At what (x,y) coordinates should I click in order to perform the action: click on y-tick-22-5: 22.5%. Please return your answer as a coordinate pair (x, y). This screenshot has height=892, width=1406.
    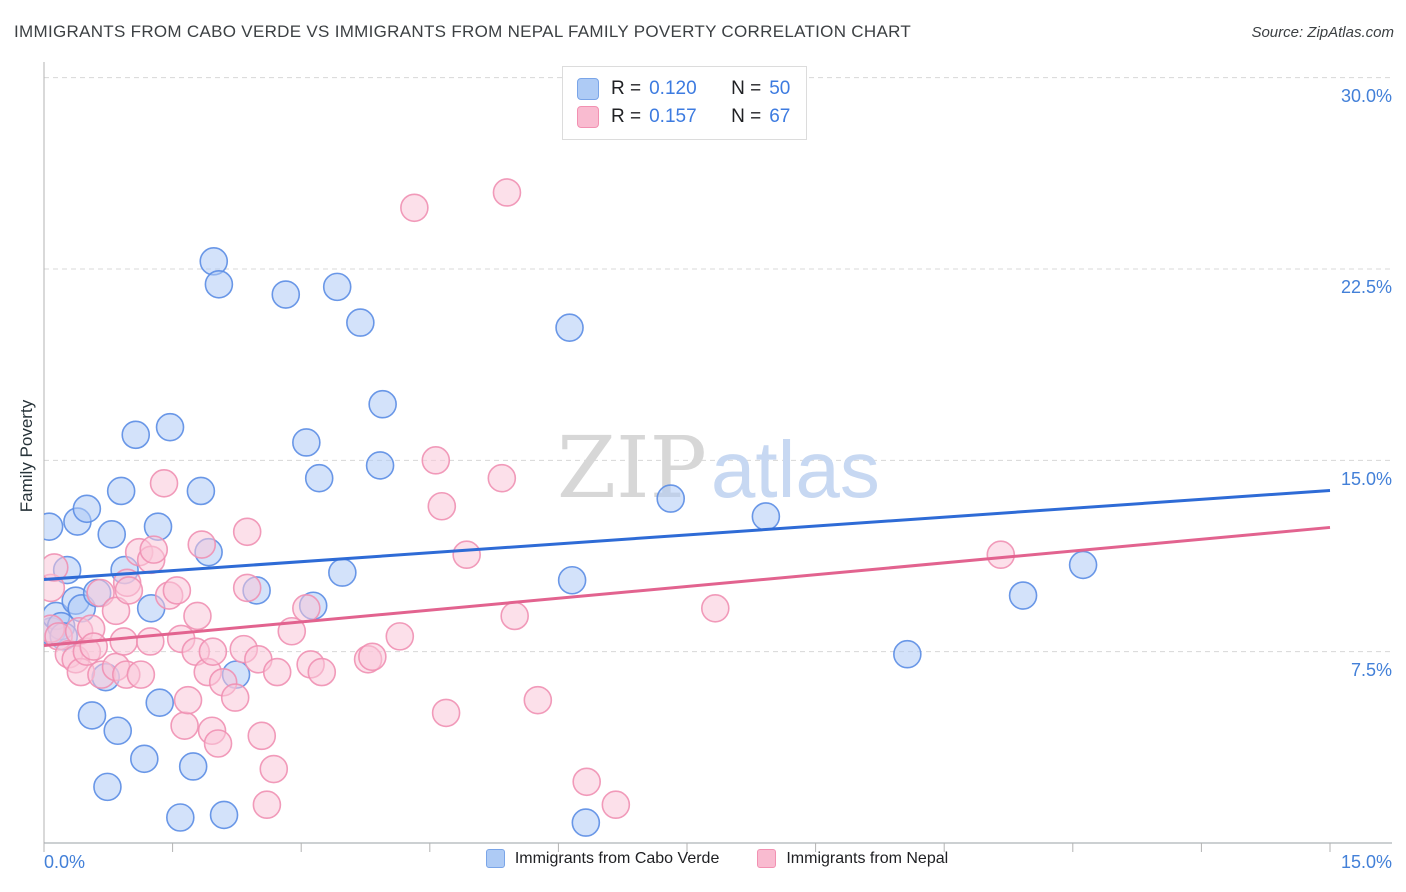
    Looking at the image, I should click on (1366, 287).